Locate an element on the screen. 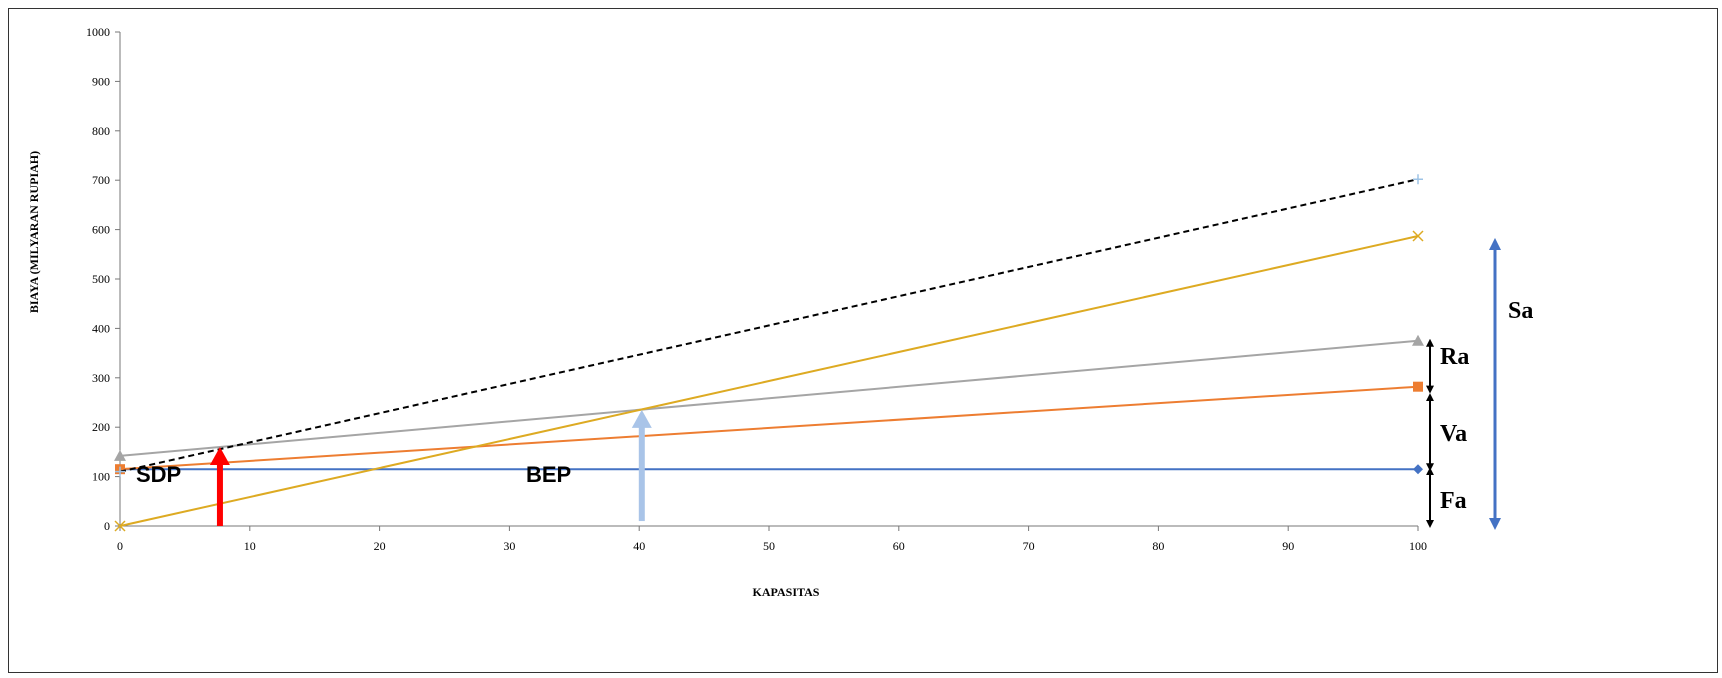 Image resolution: width=1722 pixels, height=678 pixels. y-tick-label: 700 is located at coordinates (101, 180).